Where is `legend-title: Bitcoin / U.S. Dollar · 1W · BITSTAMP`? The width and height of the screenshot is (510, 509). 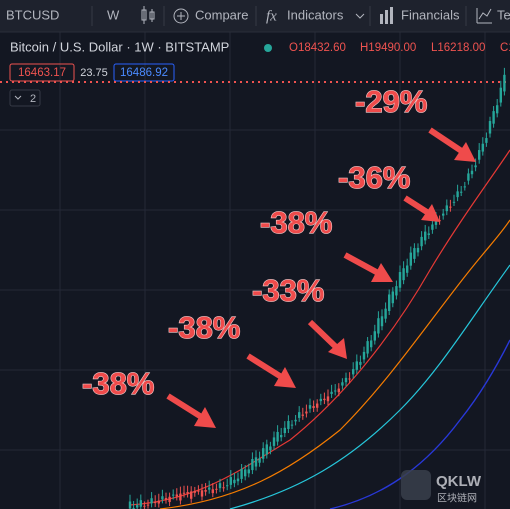
legend-title: Bitcoin / U.S. Dollar · 1W · BITSTAMP is located at coordinates (119, 46).